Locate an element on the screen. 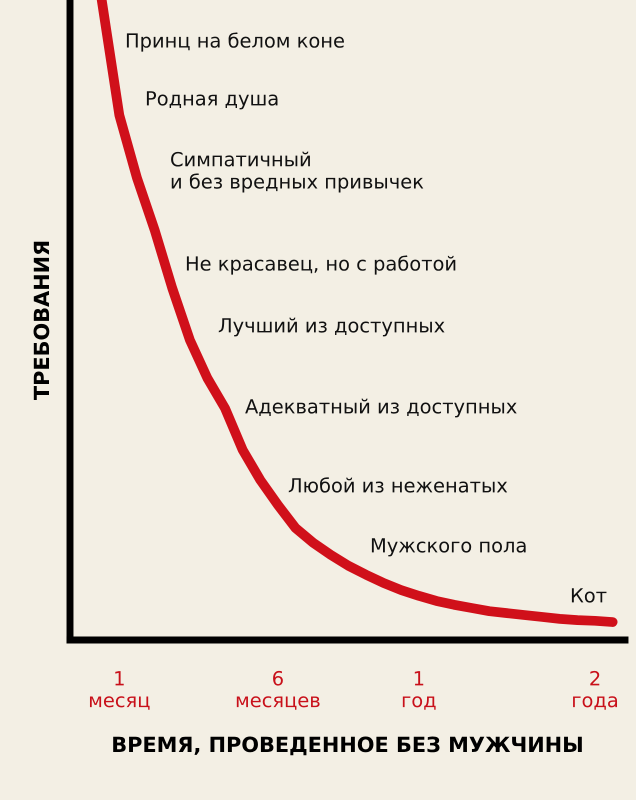 The width and height of the screenshot is (636, 800). annotation: Любой из неженатых is located at coordinates (398, 485).